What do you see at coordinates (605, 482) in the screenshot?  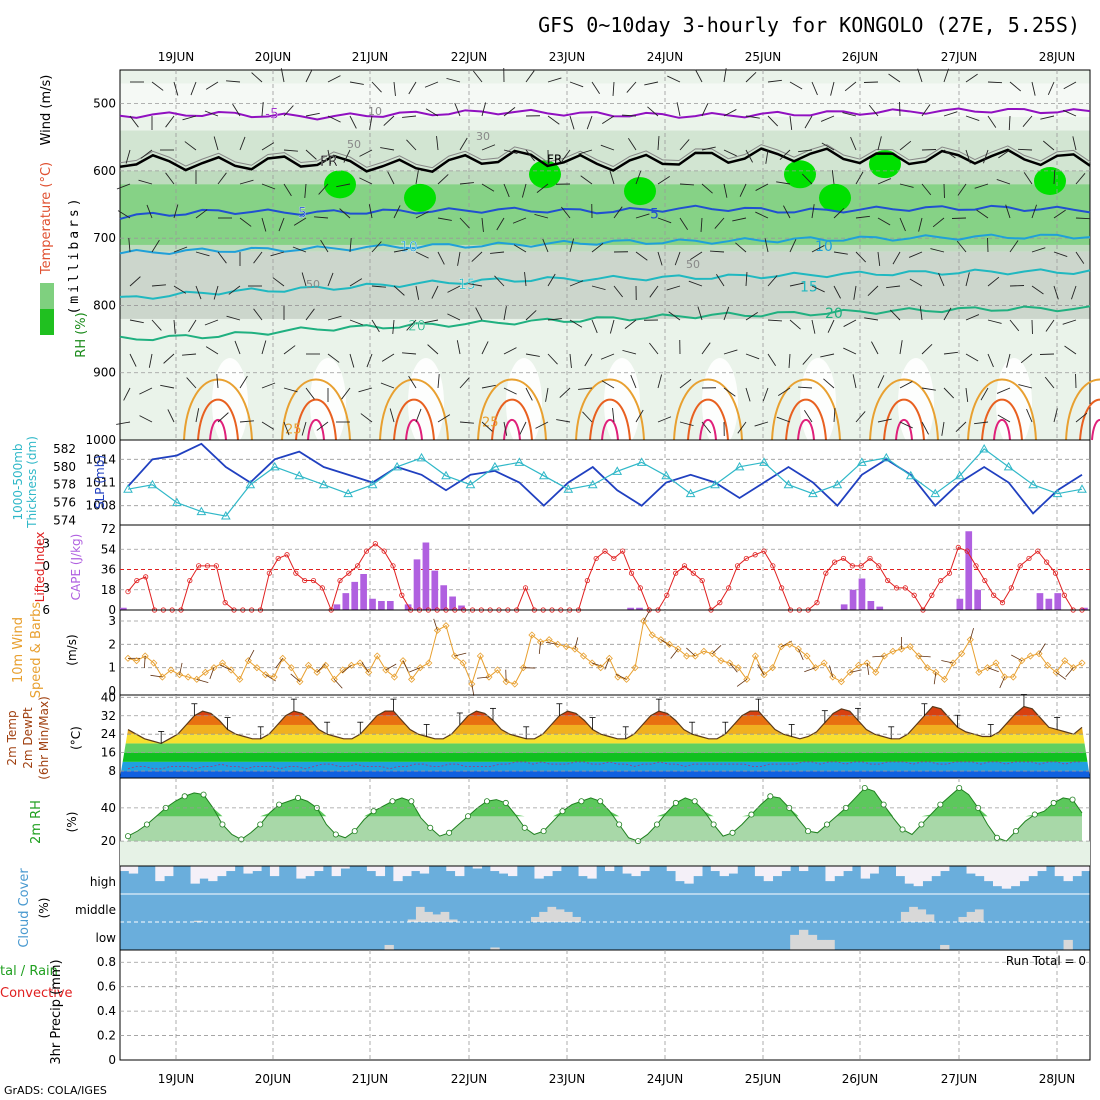 I see `thickness-line` at bounding box center [605, 482].